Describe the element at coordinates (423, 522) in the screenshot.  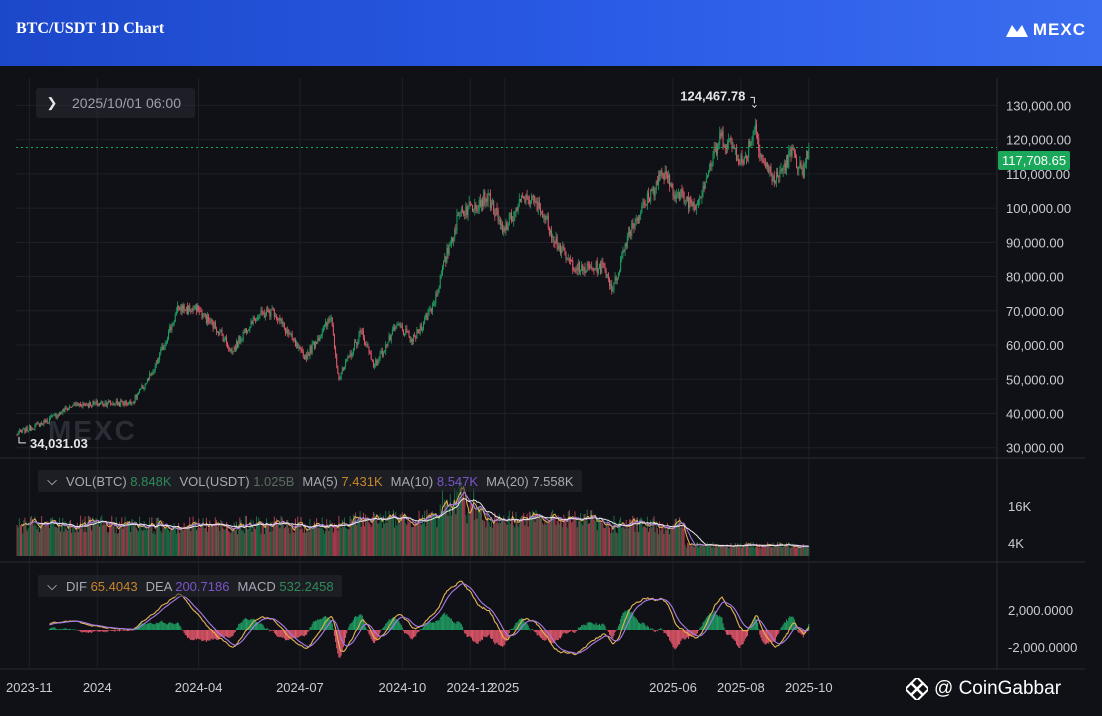
I see `ma20-line` at that location.